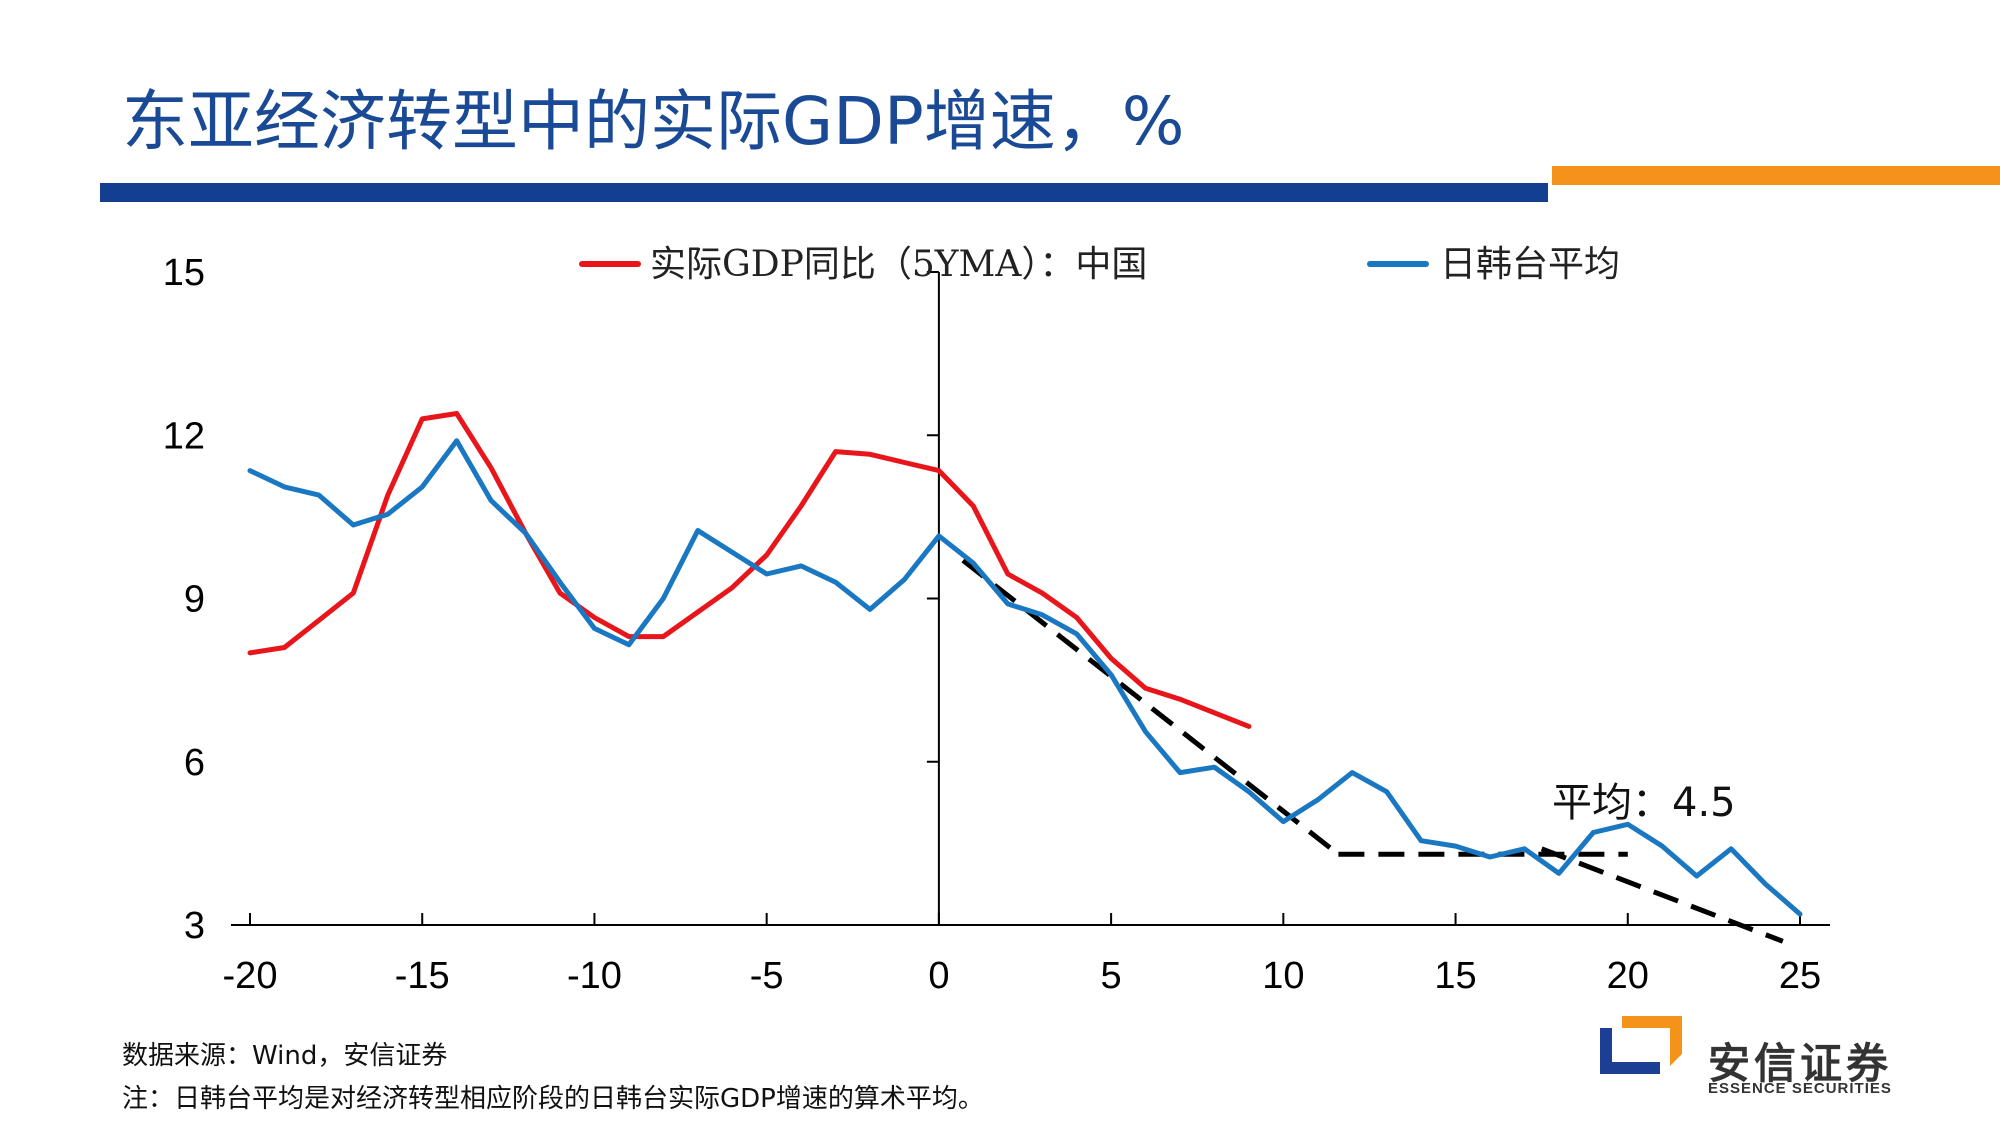 The image size is (2000, 1125). Describe the element at coordinates (422, 976) in the screenshot. I see `x-tick-label--15: -15` at that location.